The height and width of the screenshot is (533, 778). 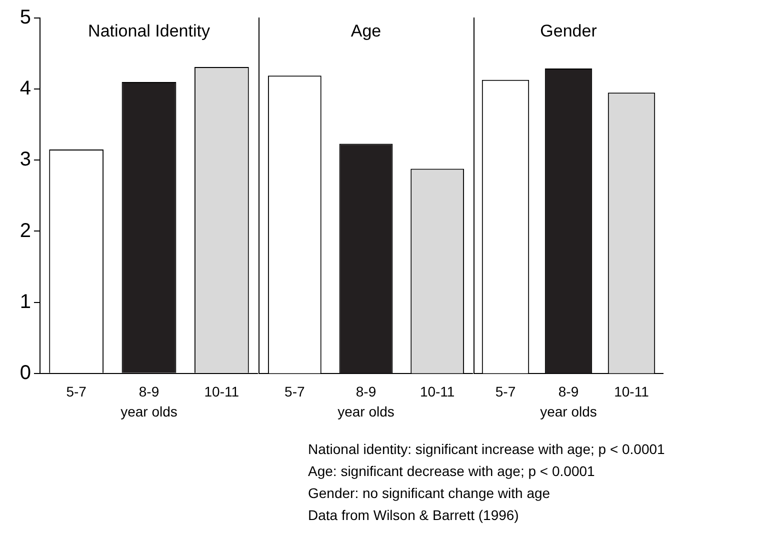 What do you see at coordinates (430, 493) in the screenshot?
I see `text: Gender: no significant change with age` at bounding box center [430, 493].